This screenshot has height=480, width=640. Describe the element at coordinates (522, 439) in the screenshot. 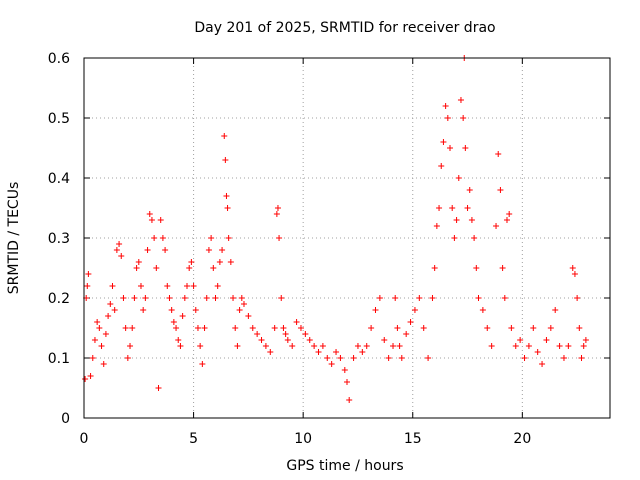

I see `x-tick-label: 20` at that location.